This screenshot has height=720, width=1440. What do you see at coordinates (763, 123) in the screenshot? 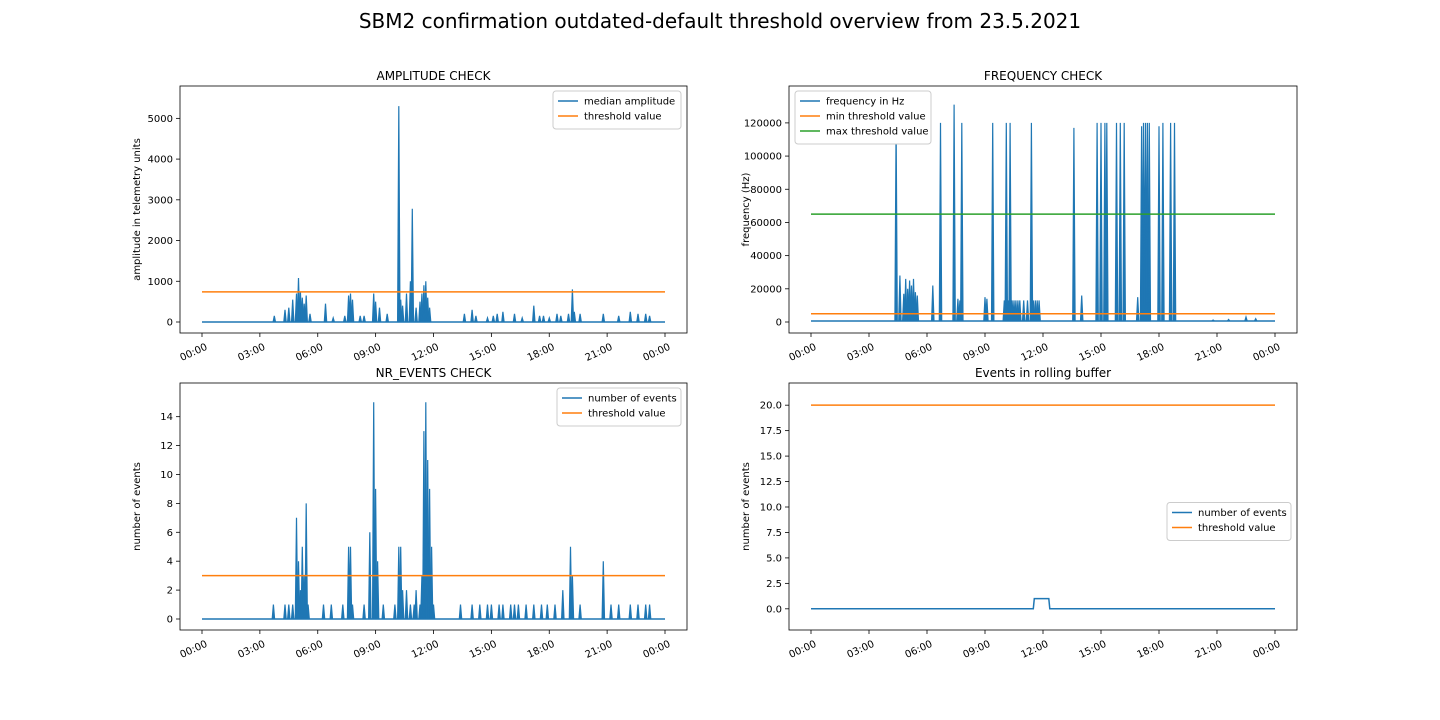
I see `y-tick-label: 120000` at bounding box center [763, 123].